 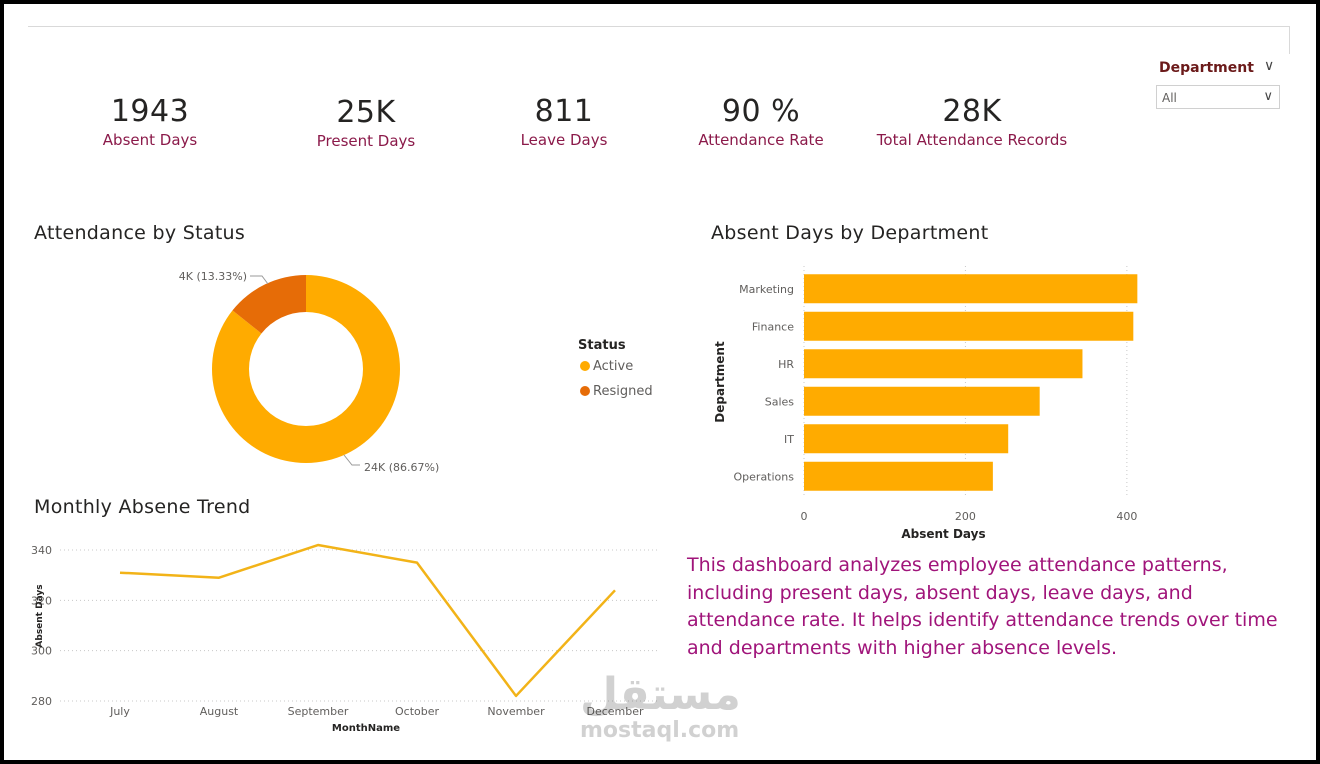 I want to click on kpi-value: 1943, so click(x=150, y=111).